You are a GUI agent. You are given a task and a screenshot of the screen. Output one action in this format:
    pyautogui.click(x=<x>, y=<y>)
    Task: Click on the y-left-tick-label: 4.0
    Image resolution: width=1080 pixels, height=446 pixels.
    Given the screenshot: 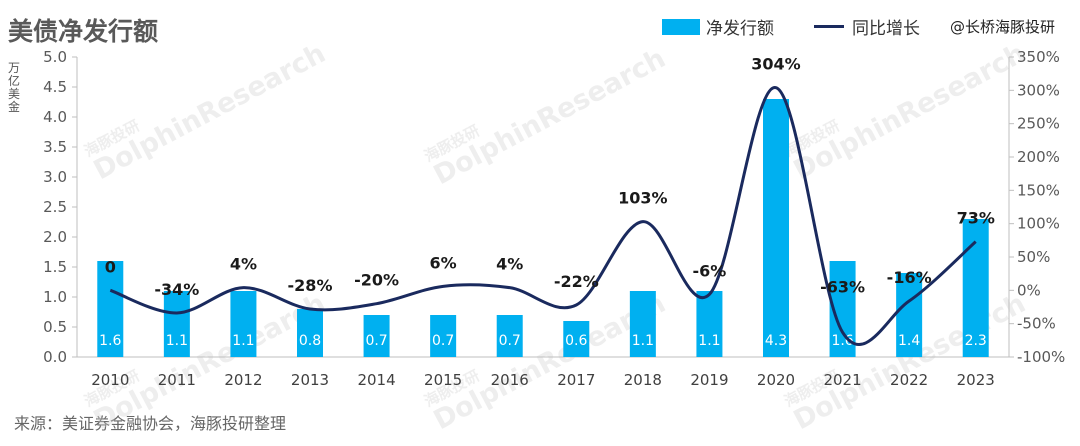 What is the action you would take?
    pyautogui.click(x=55, y=117)
    